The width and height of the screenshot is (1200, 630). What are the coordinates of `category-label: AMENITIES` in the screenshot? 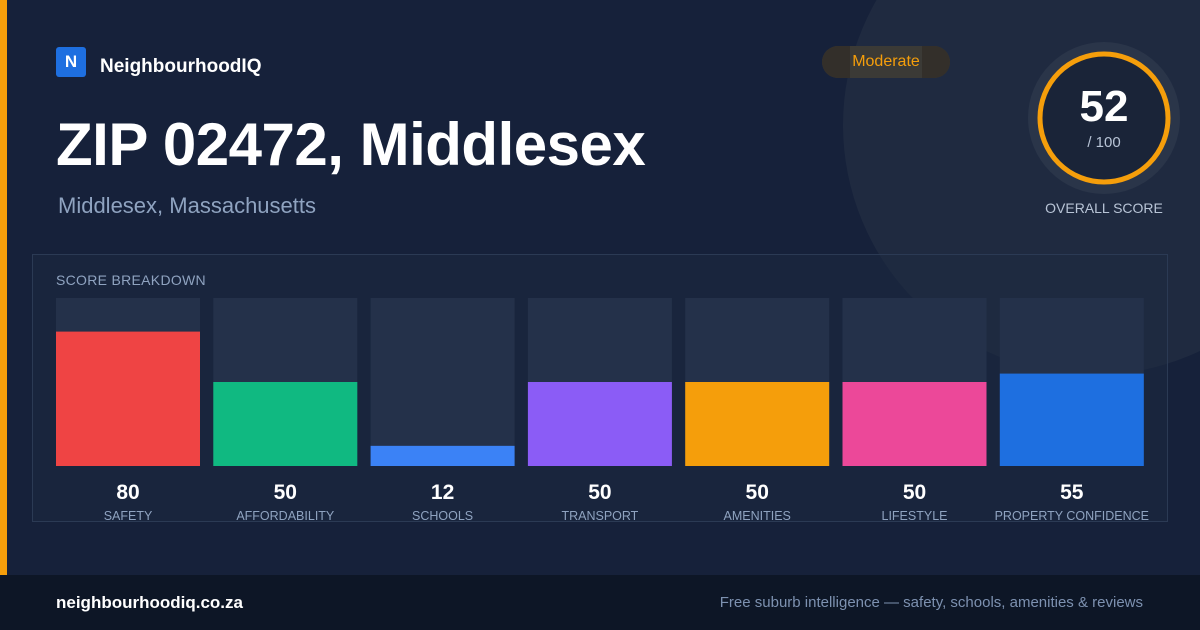 It's located at (757, 516).